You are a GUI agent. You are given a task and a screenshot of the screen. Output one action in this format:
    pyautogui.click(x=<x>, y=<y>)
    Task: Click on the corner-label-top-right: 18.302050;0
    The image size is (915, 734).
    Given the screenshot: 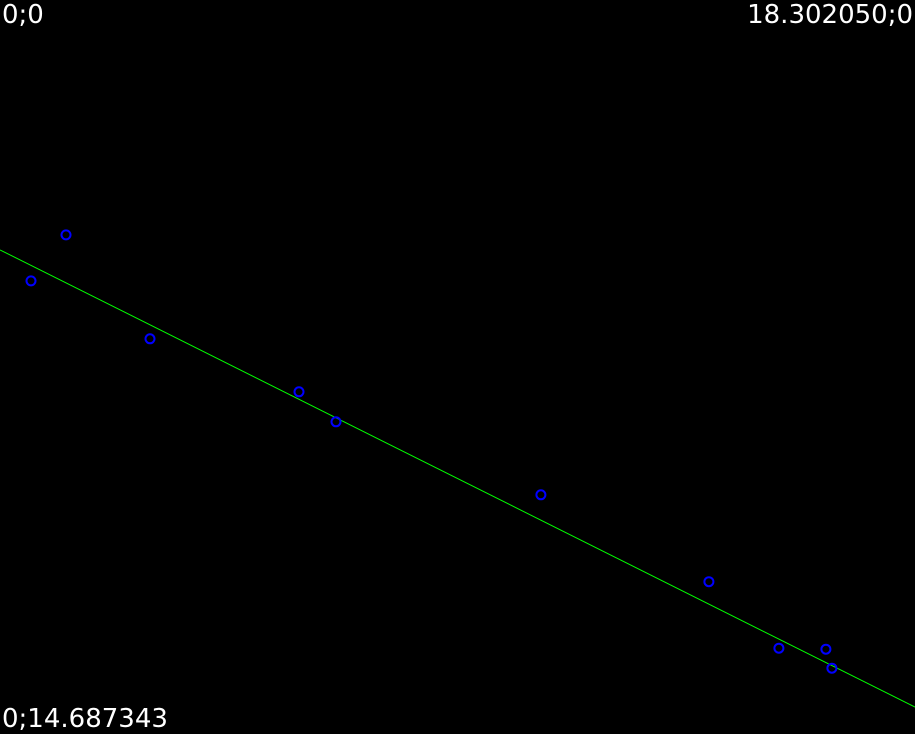 What is the action you would take?
    pyautogui.click(x=830, y=15)
    